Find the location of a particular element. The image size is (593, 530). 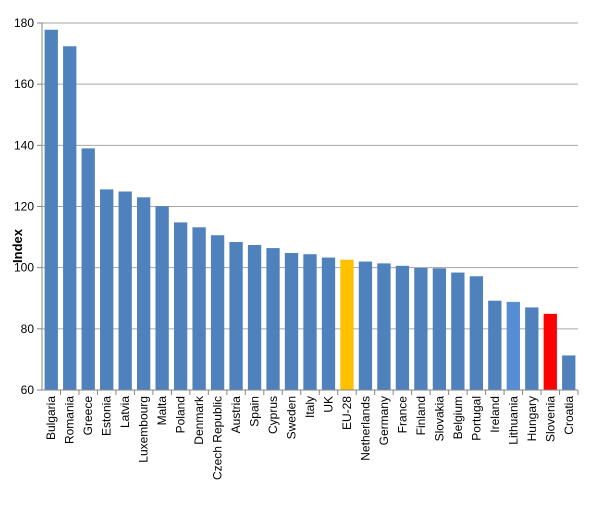

x-category-label: Croatia is located at coordinates (569, 415).